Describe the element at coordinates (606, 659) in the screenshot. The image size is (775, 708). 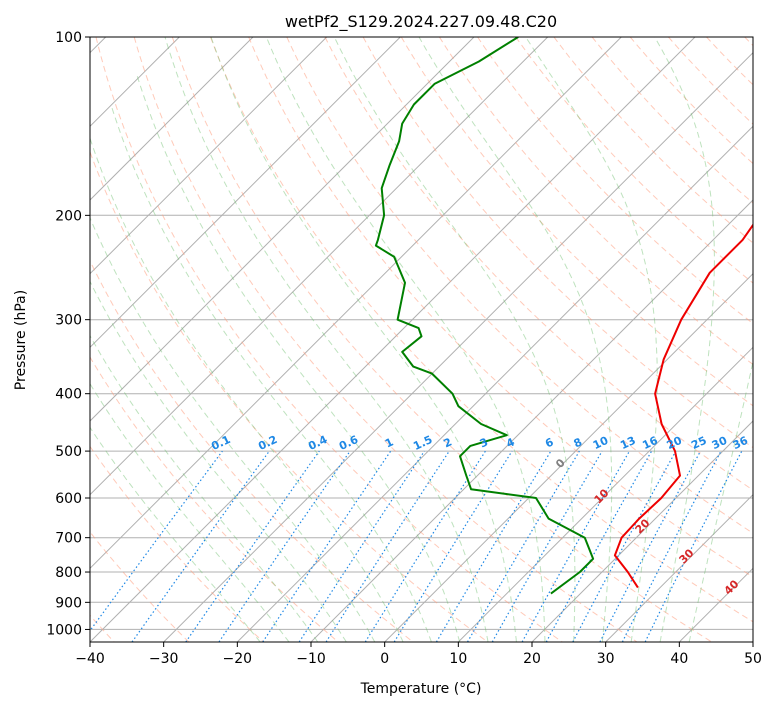
I see `x-tick-label: 30` at that location.